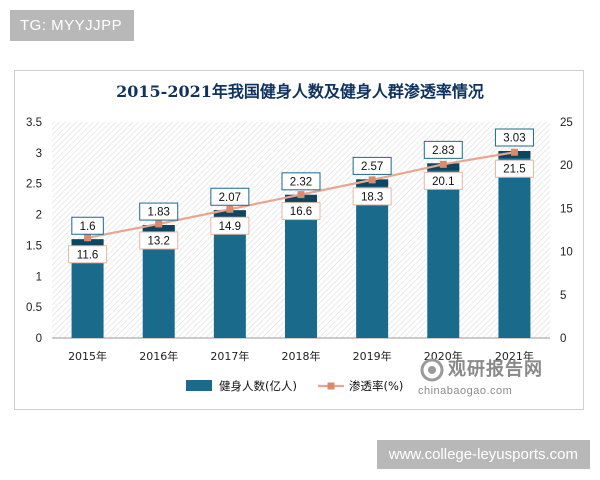 The image size is (600, 480). What do you see at coordinates (229, 356) in the screenshot?
I see `x-axis-tick: 2017年` at bounding box center [229, 356].